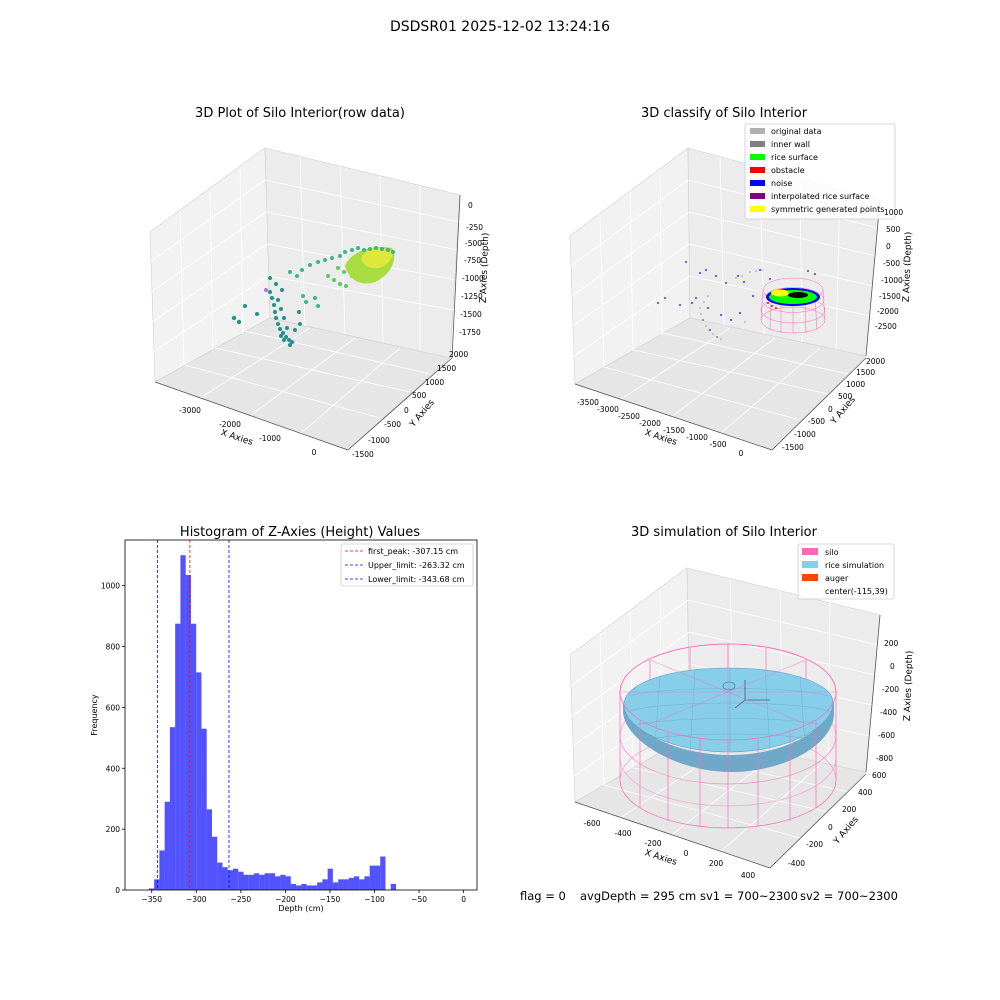 This screenshot has width=1000, height=1000. I want to click on panel1-z-ticks: 0 -250 -500 -750 -1000 -1250 -1500 -1750, so click(471, 269).